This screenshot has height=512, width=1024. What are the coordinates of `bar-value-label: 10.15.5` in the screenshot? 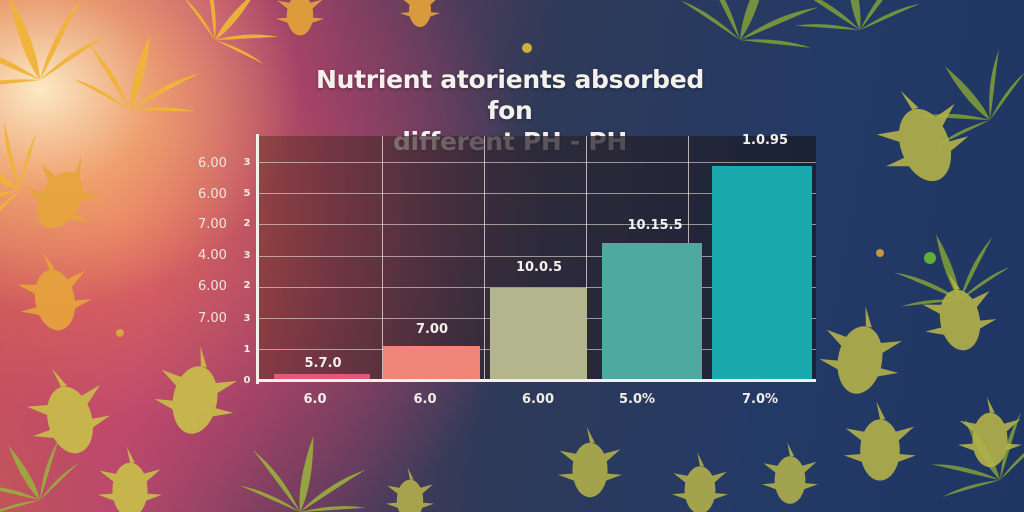 It's located at (655, 225).